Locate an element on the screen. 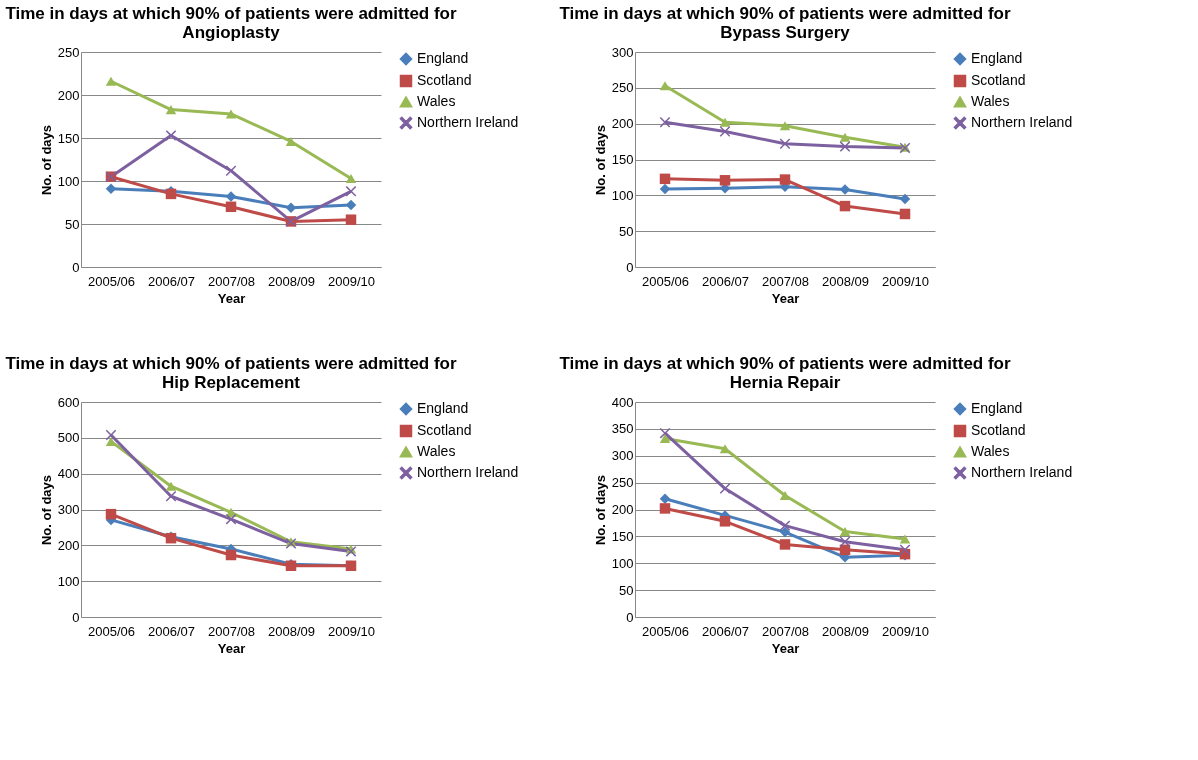  chart-title: Time in days at which 90% of patients were admitted for Hip Replacement is located at coordinates (231, 373).